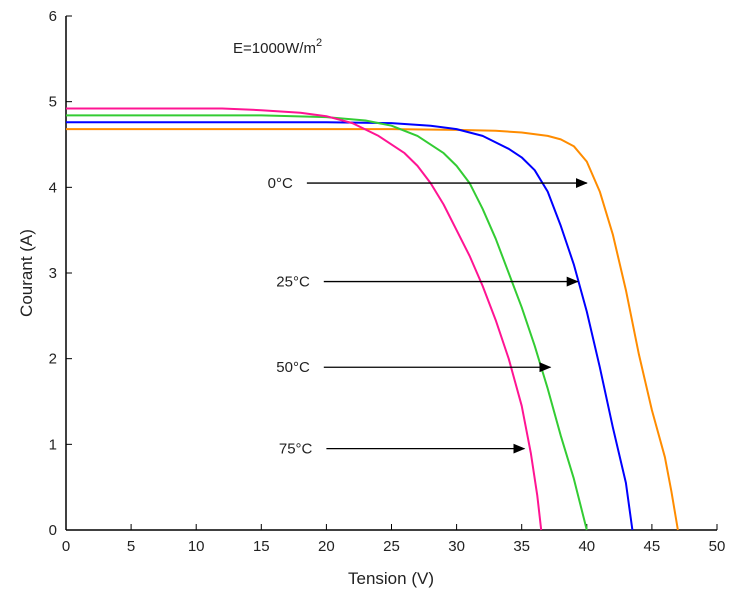 This screenshot has width=731, height=592. I want to click on x-tick-label: 50, so click(717, 546).